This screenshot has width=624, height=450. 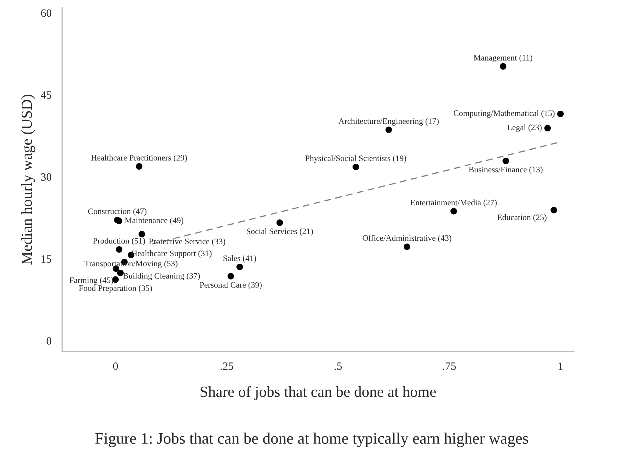 I want to click on annotation: Construction (47), so click(x=117, y=212).